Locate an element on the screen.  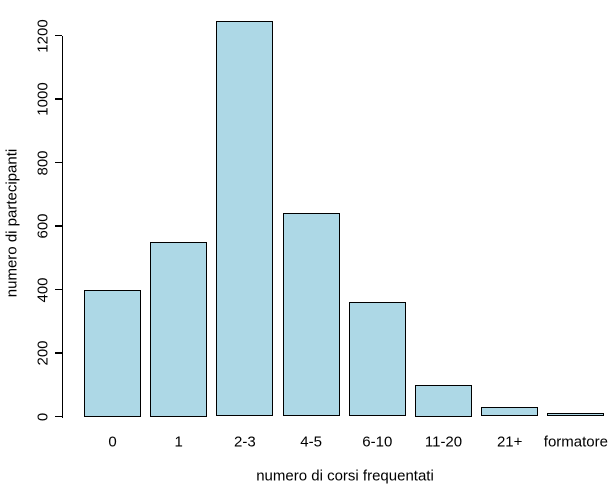
x-axis-tick-label: 4-5 is located at coordinates (311, 441).